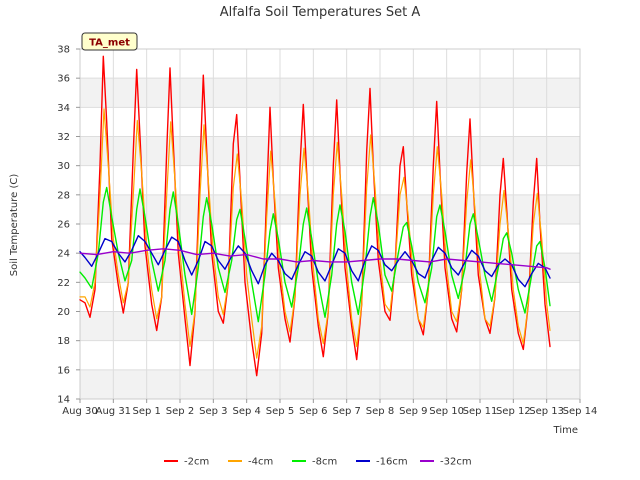 This screenshot has height=480, width=640. What do you see at coordinates (63, 312) in the screenshot?
I see `y-tick-label: 20` at bounding box center [63, 312].